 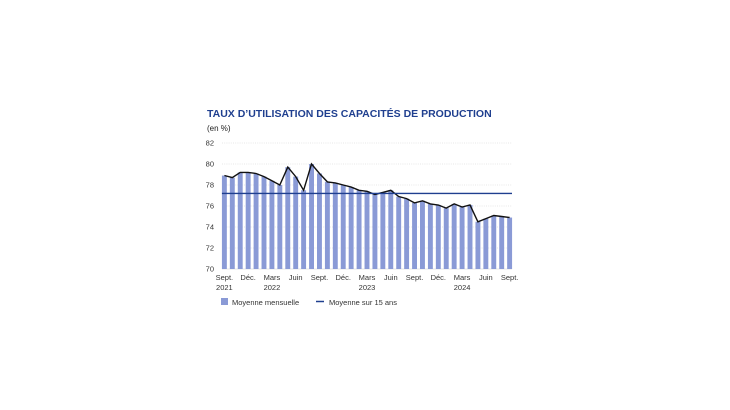 I want to click on x-tick-year-label: 2022, so click(x=272, y=287).